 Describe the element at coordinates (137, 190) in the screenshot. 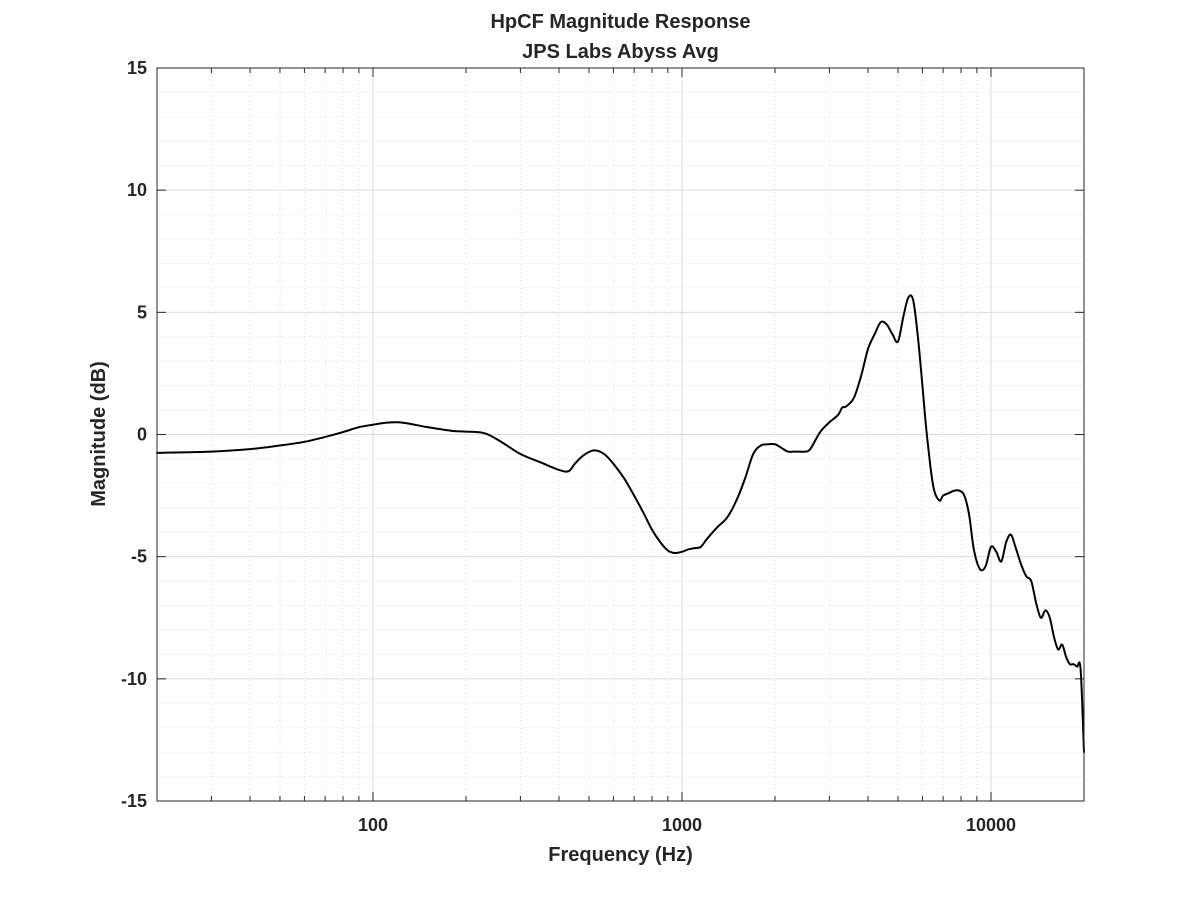

I see `y-tick-label: 10` at that location.